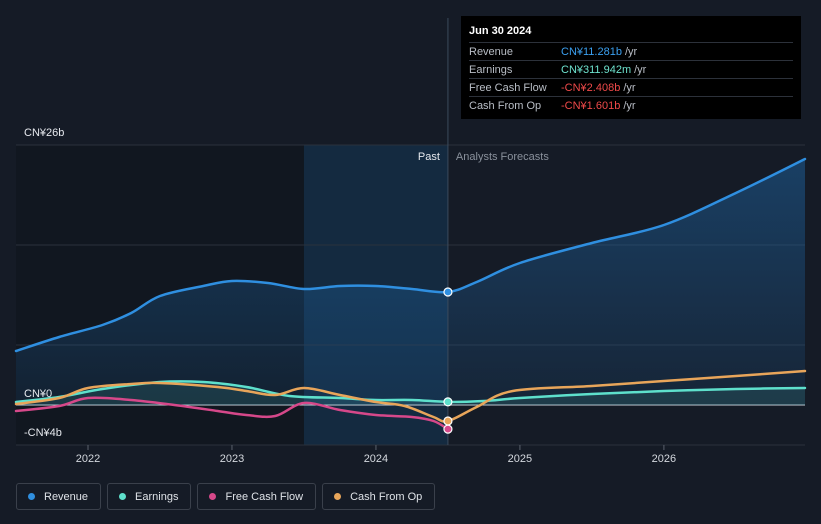 This screenshot has width=821, height=524. What do you see at coordinates (157, 496) in the screenshot?
I see `legend-label: Earnings` at bounding box center [157, 496].